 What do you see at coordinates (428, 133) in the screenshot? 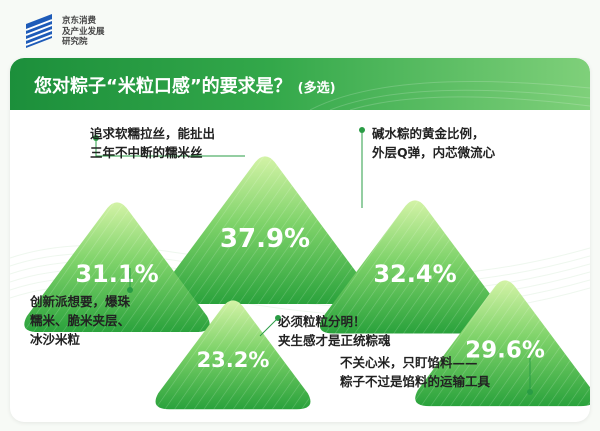
I see `category-label-line: 碱水粽的黄金比例，` at bounding box center [428, 133].